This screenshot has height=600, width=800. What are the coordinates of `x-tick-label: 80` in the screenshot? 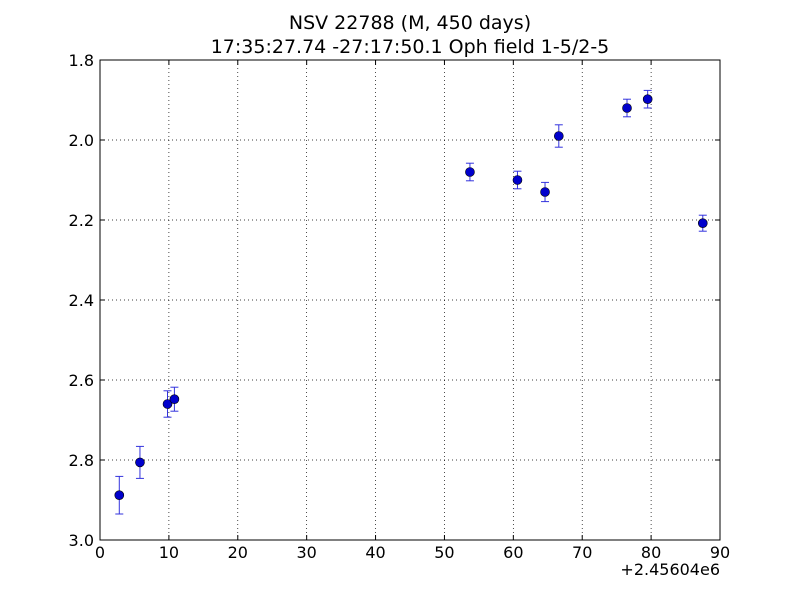 It's located at (651, 552).